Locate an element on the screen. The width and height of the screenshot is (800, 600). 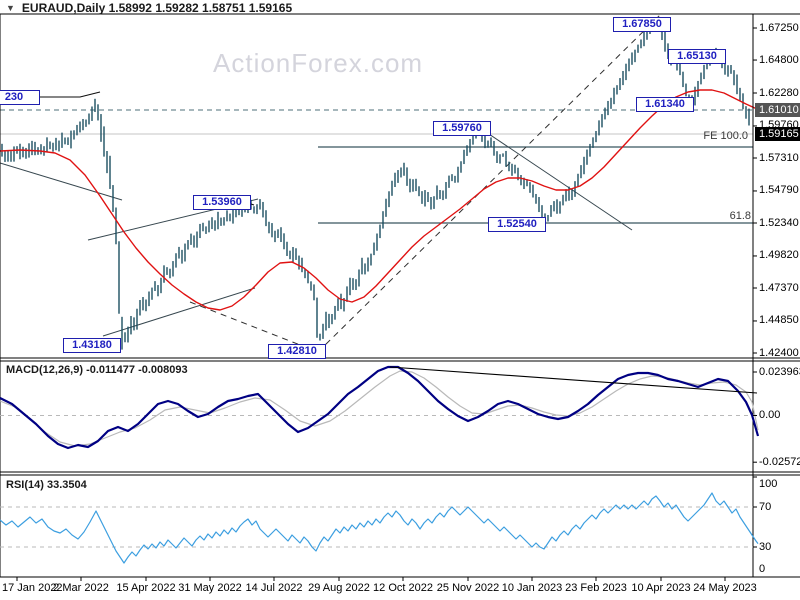
fibonacci-level-label: FE 100.0 is located at coordinates (725, 136).